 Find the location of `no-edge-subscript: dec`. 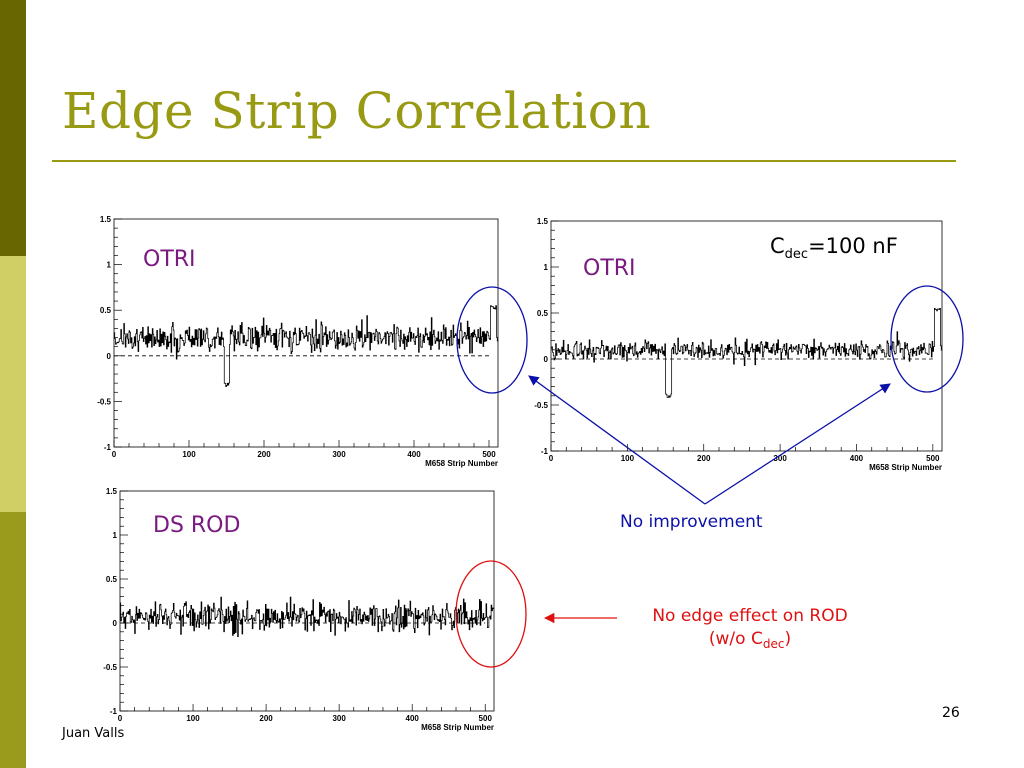

no-edge-subscript: dec is located at coordinates (773, 643).